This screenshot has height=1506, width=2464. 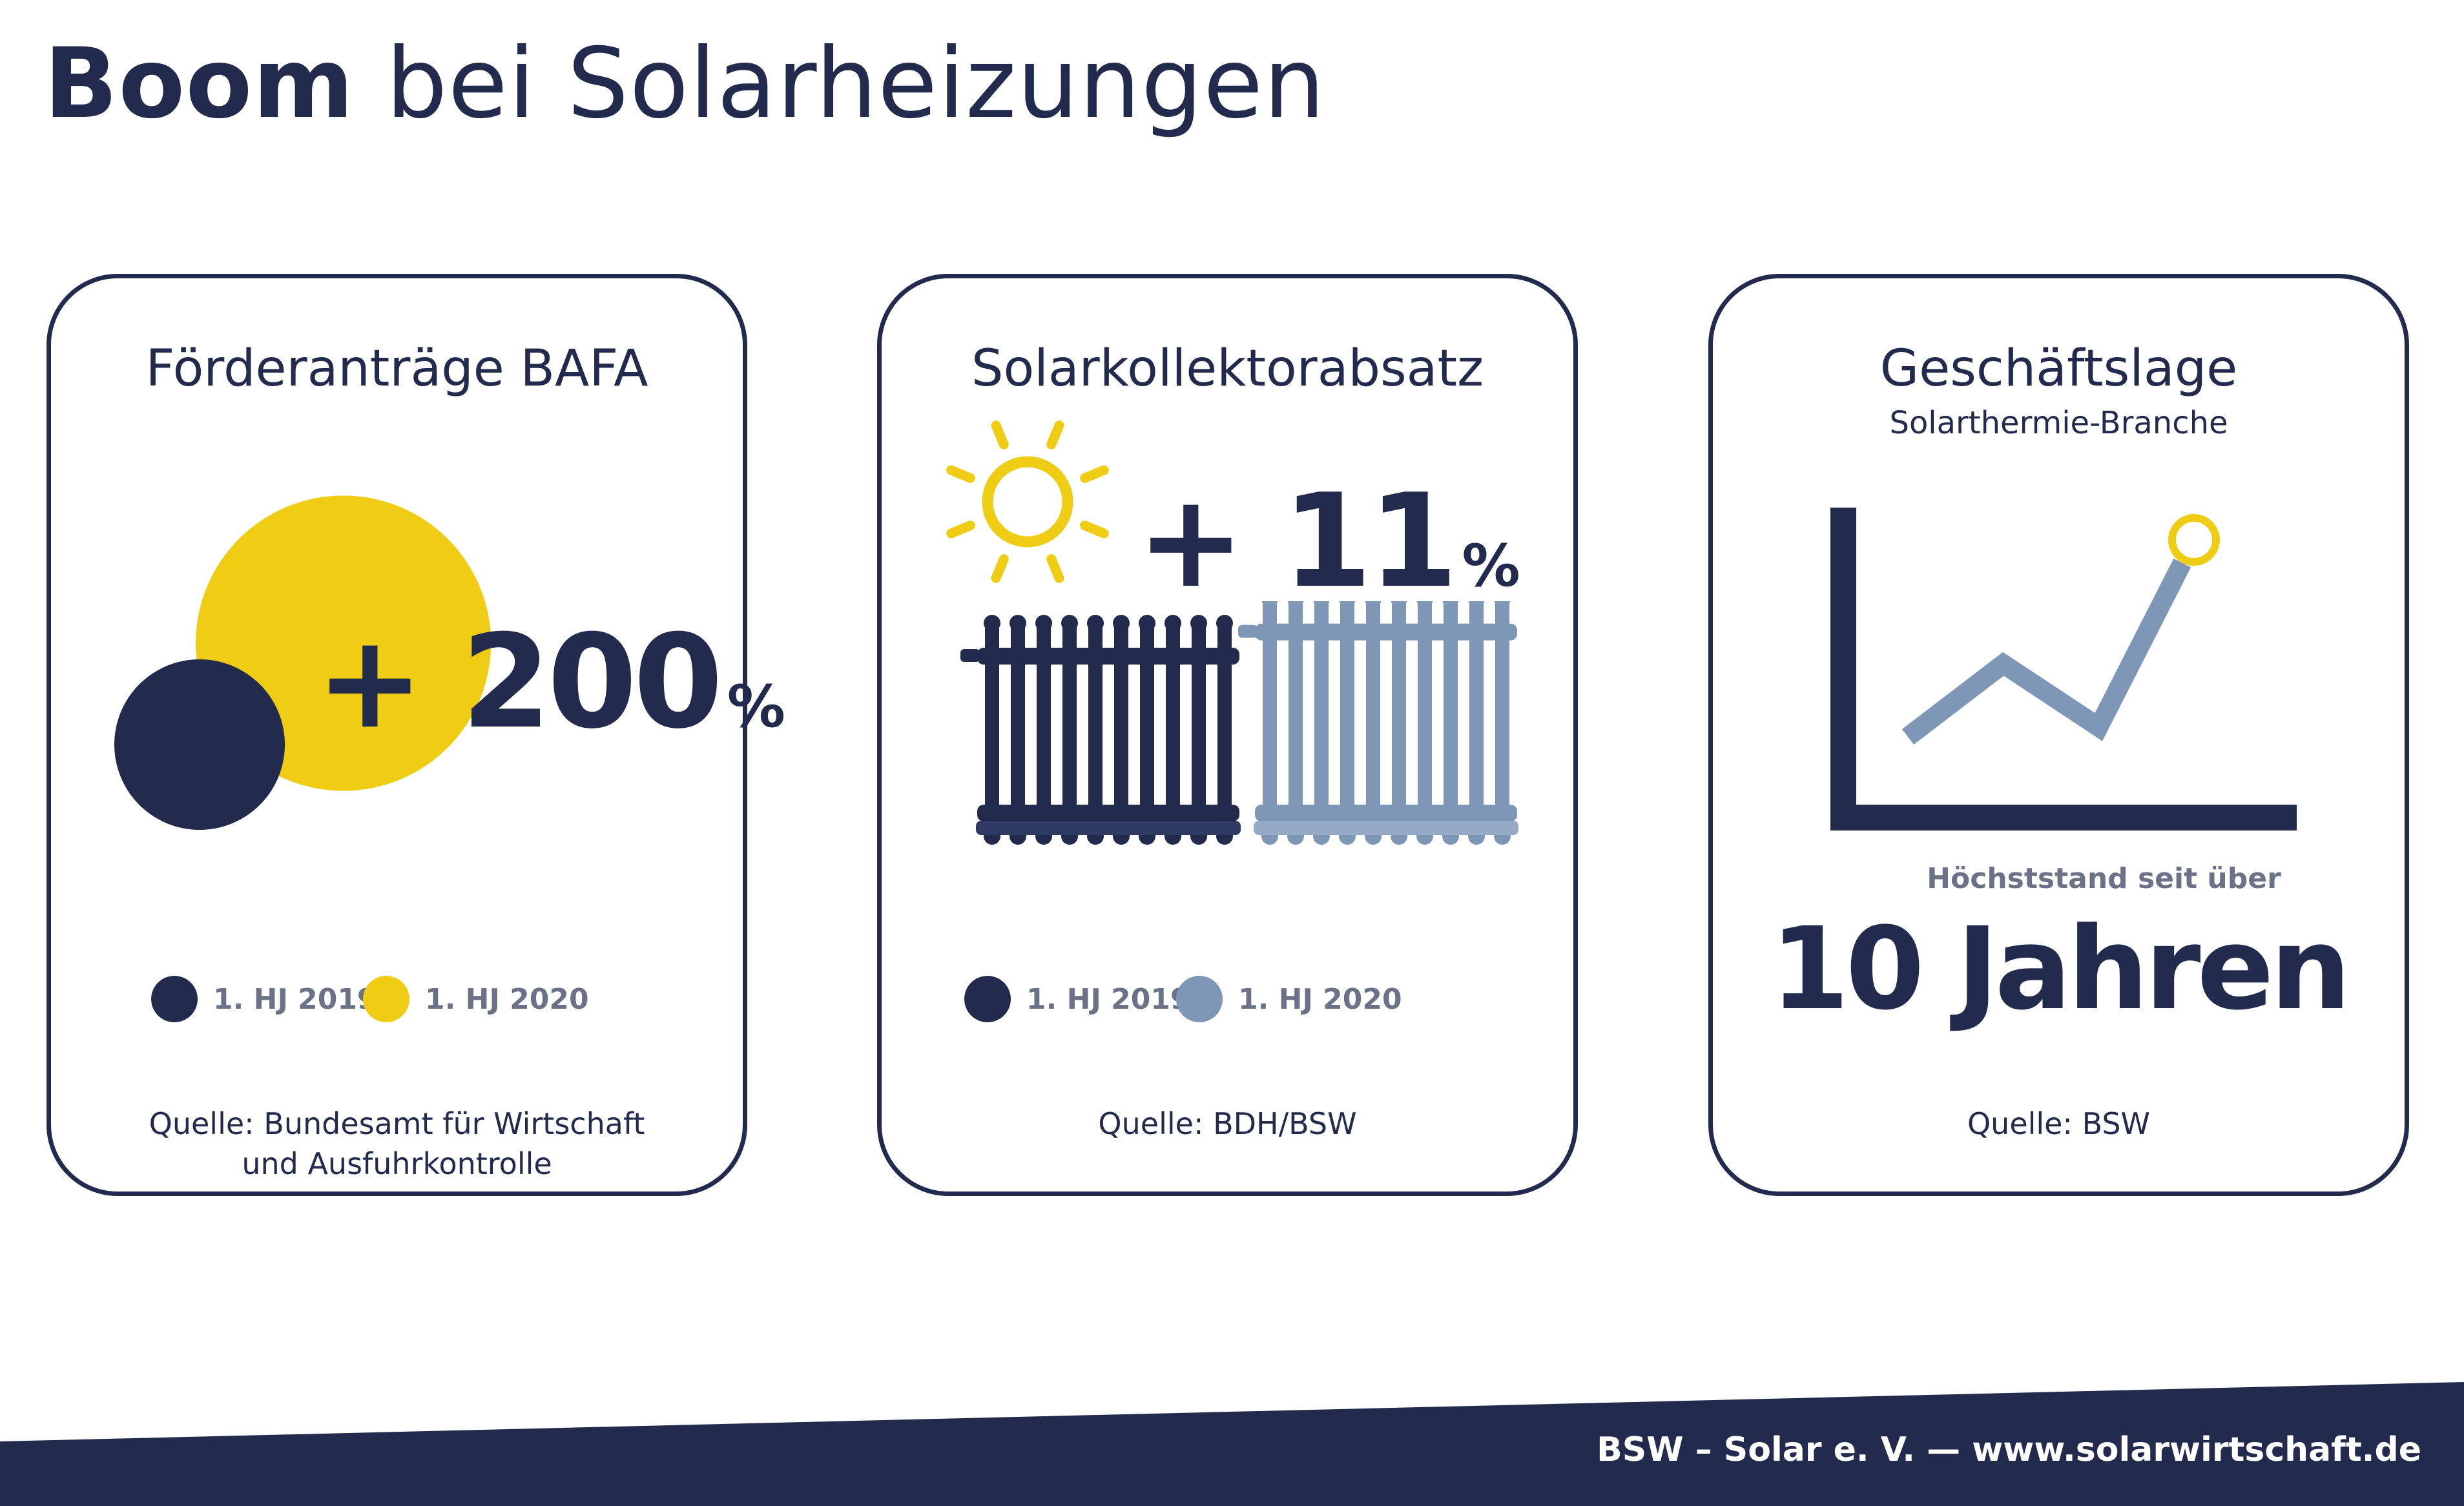 I want to click on trend-line, so click(x=2046, y=651).